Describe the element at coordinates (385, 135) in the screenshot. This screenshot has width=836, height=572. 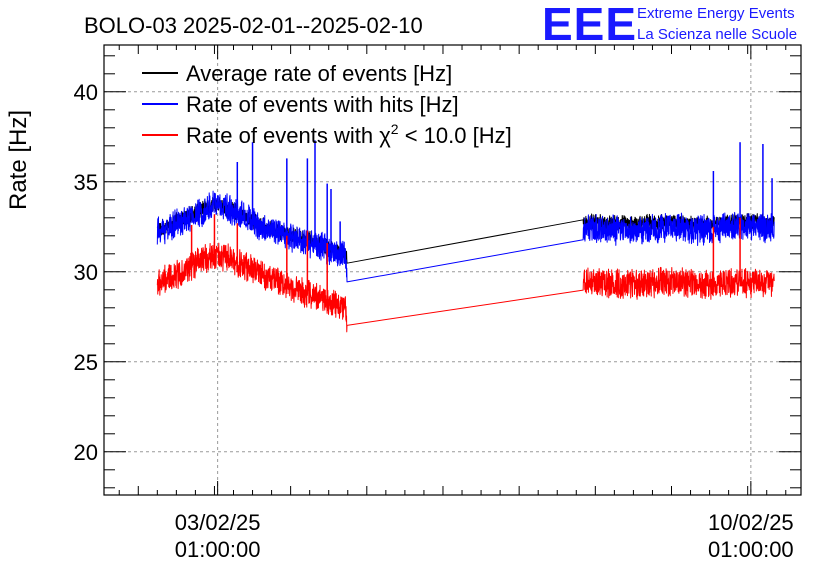
I see `legend-chi2-symbol: χ` at that location.